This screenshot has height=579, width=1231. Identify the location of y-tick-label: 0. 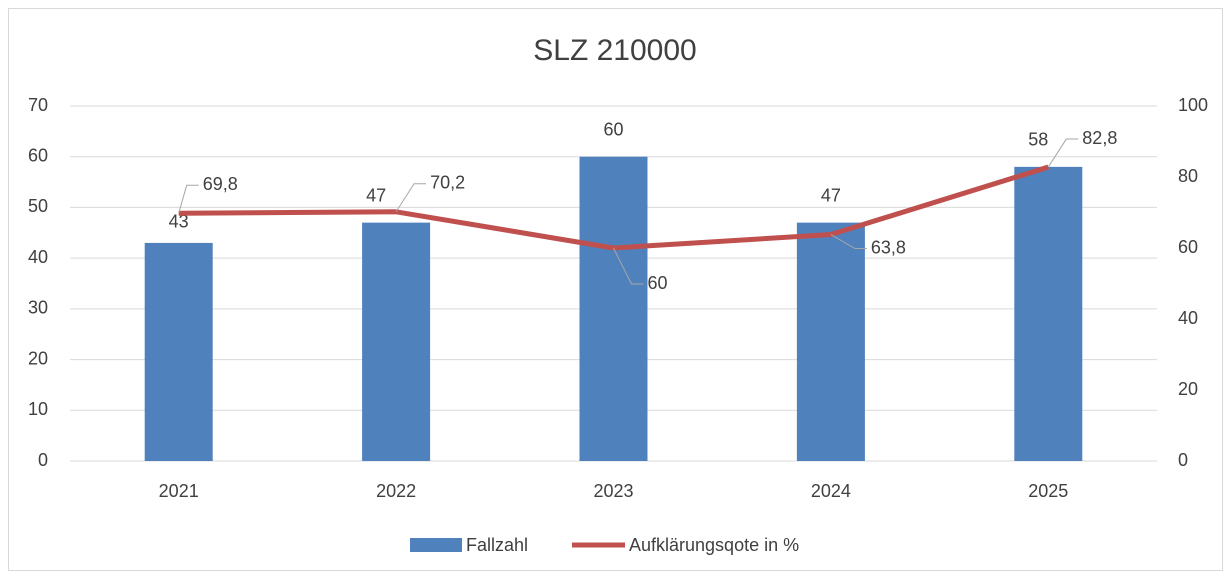
(43, 460).